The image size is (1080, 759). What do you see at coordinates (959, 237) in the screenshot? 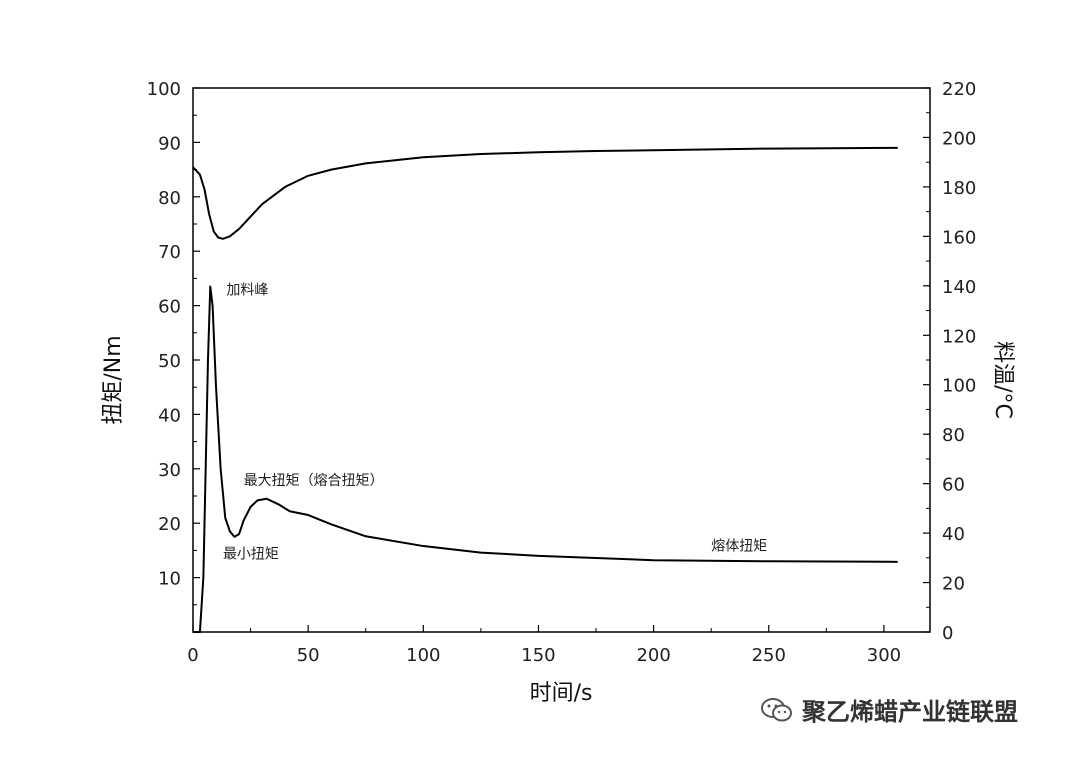
I see `y-right-tick-label: 160` at bounding box center [959, 237].